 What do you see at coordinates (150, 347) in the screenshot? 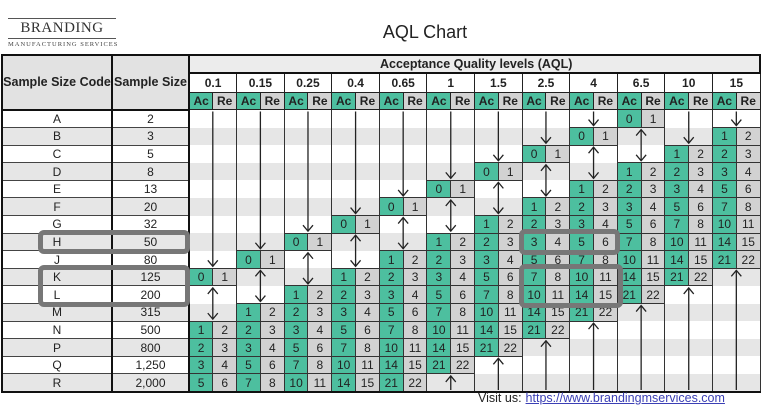
I see `sample-size: 800` at bounding box center [150, 347].